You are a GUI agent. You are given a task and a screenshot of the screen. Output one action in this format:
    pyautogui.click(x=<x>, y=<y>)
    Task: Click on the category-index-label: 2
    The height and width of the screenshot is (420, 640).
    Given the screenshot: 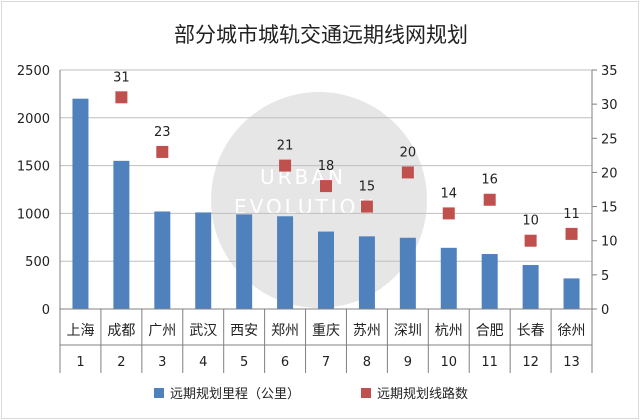 What is the action you would take?
    pyautogui.click(x=121, y=362)
    